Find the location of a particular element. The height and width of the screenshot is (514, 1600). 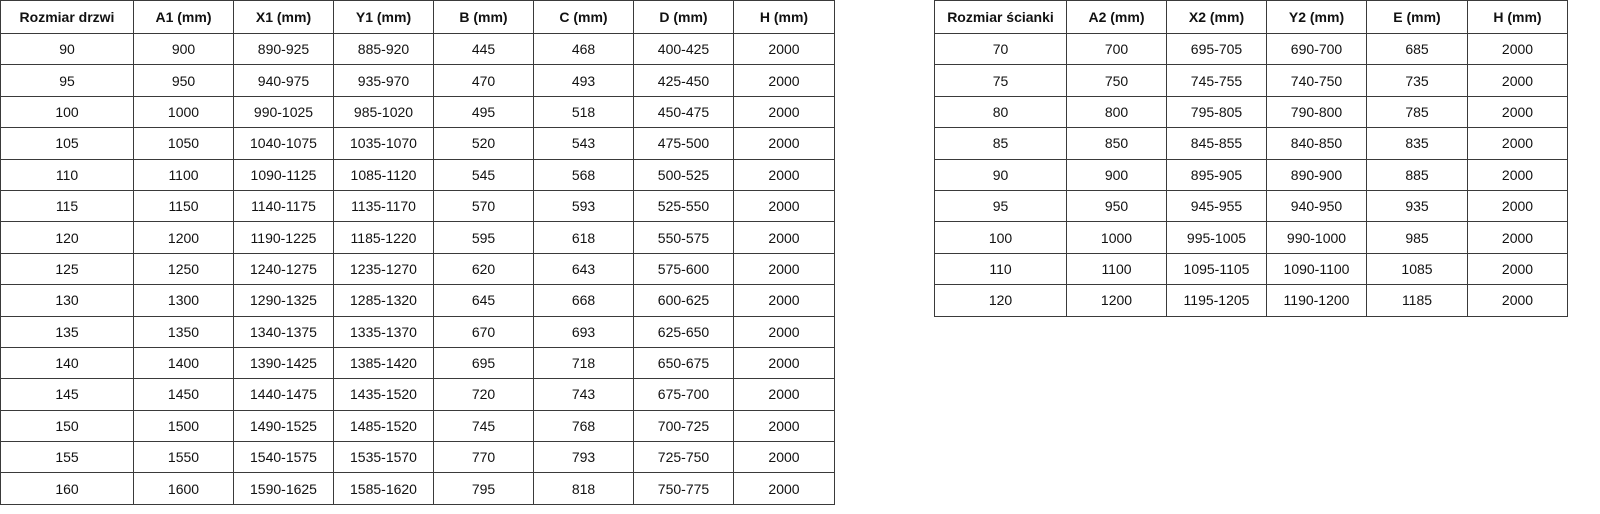

table-cell: 890-900 is located at coordinates (1316, 174).